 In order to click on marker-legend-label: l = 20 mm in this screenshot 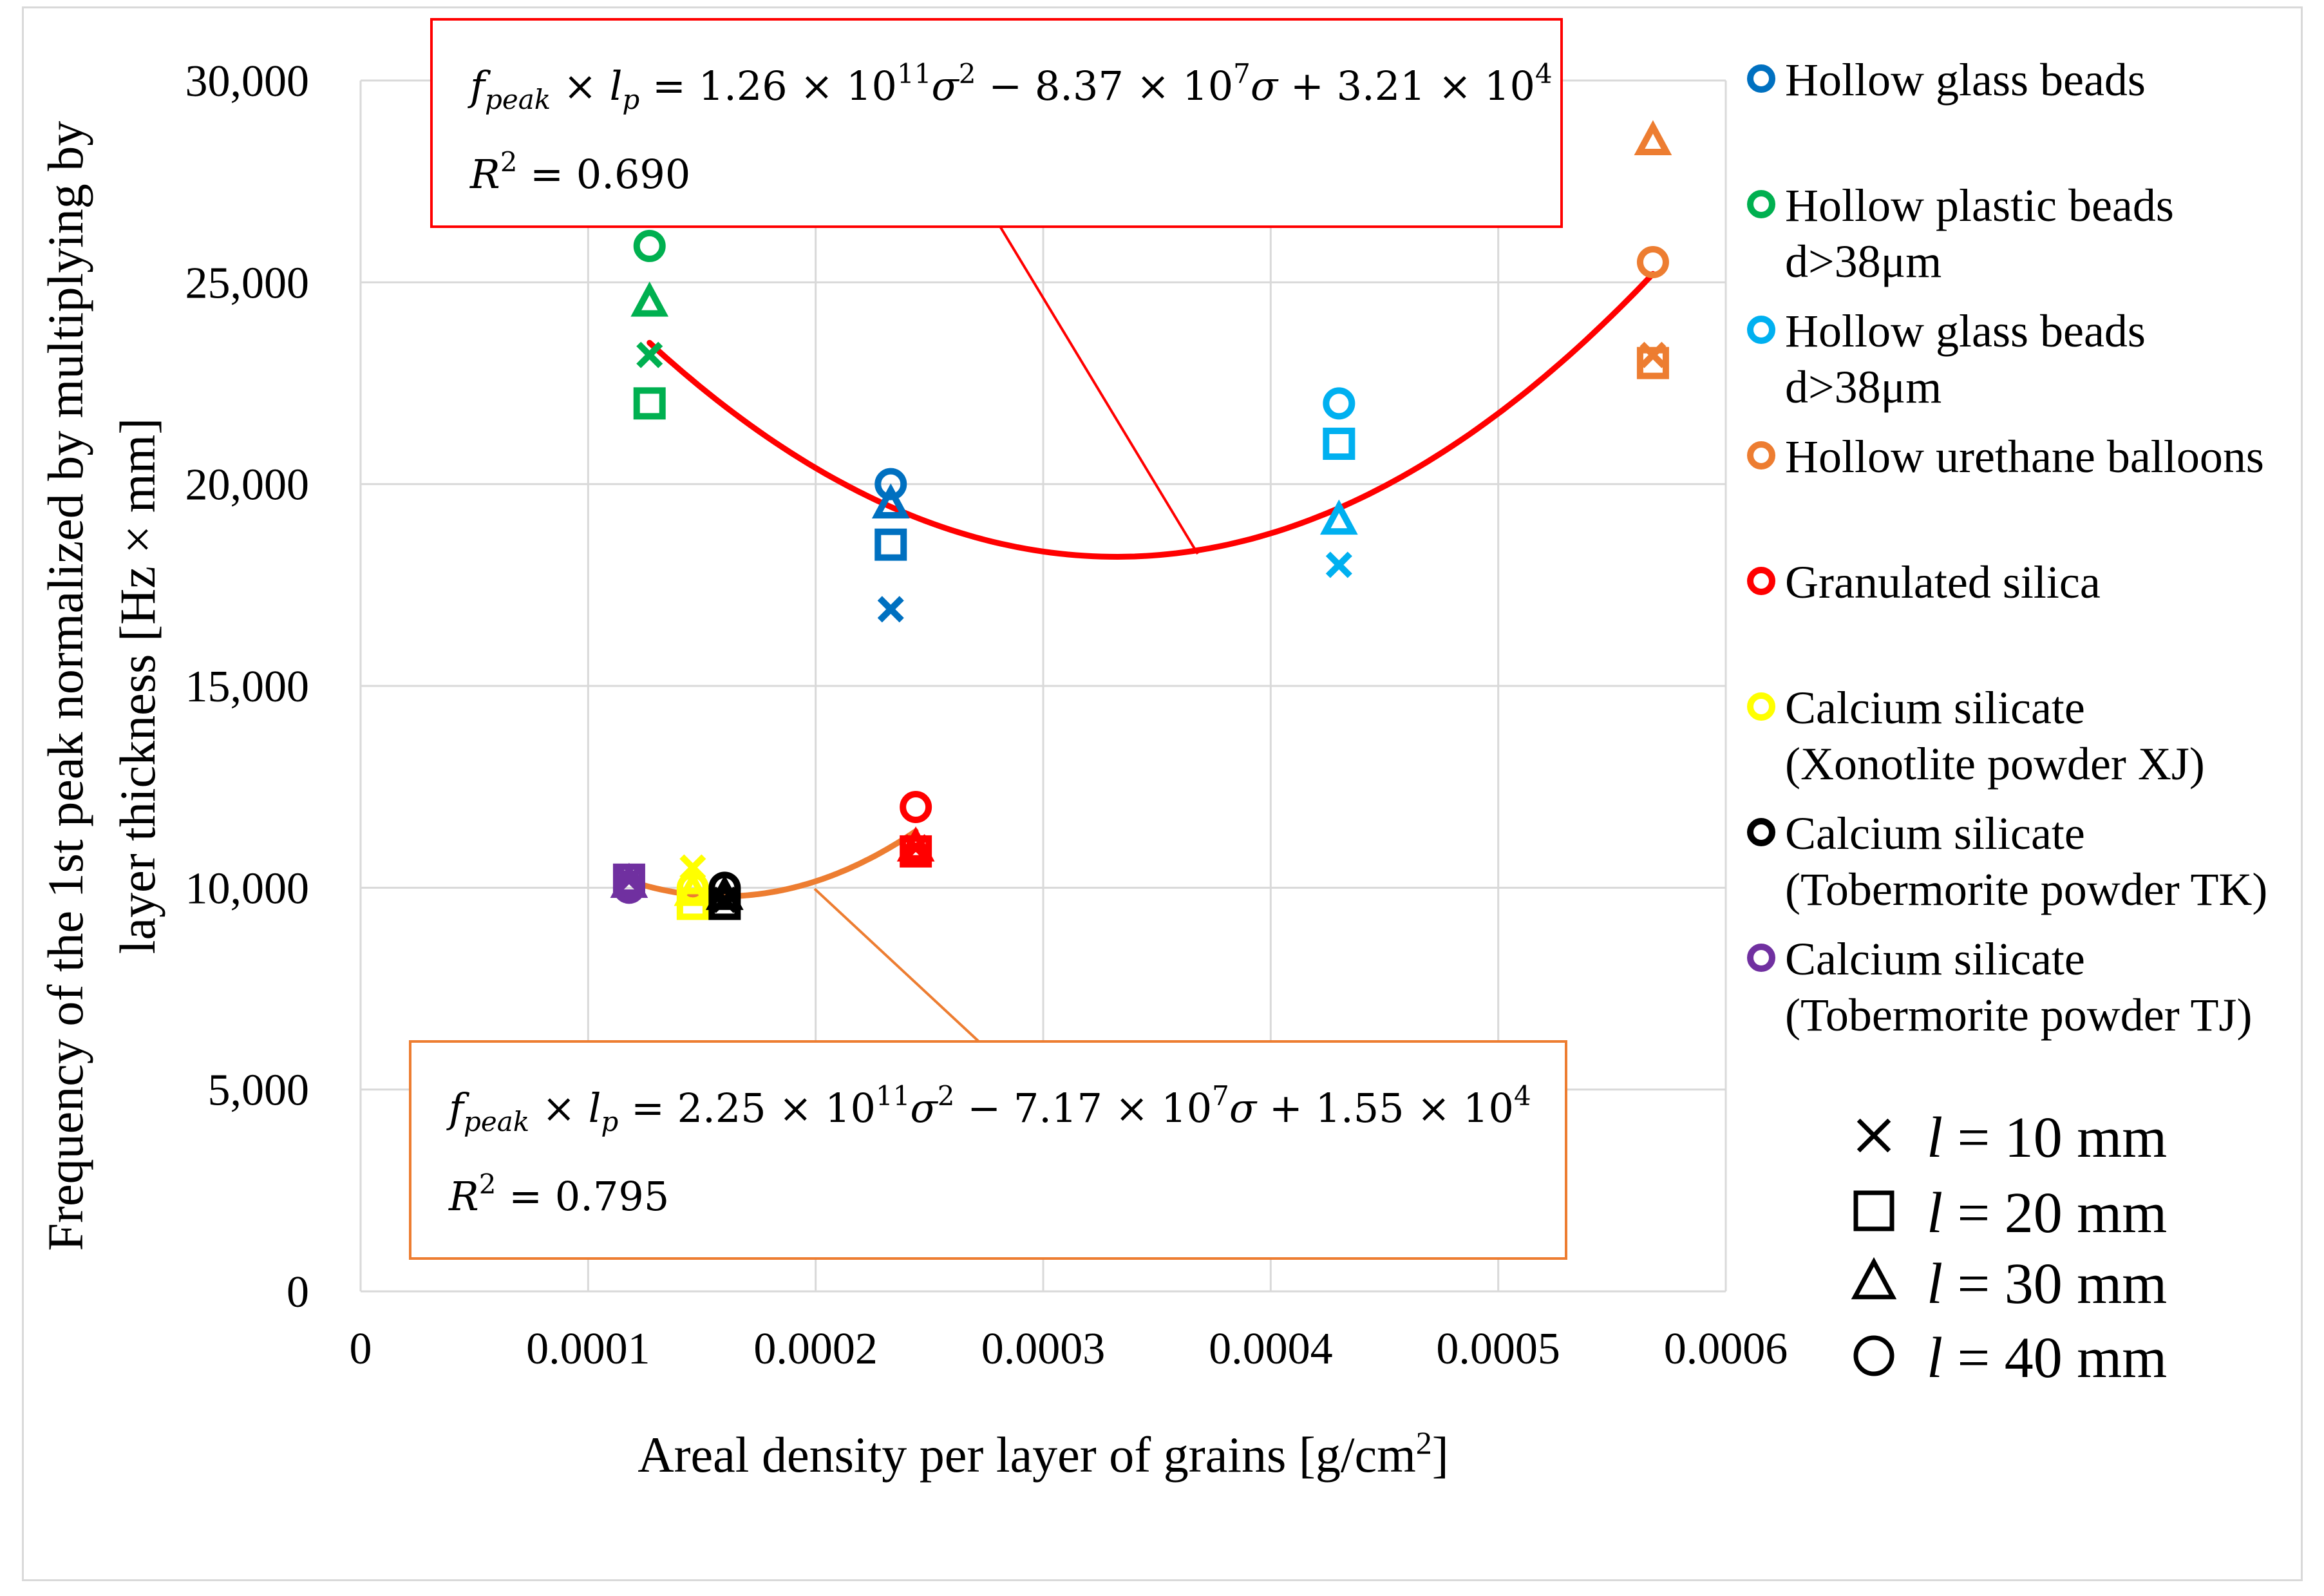, I will do `click(2047, 1213)`.